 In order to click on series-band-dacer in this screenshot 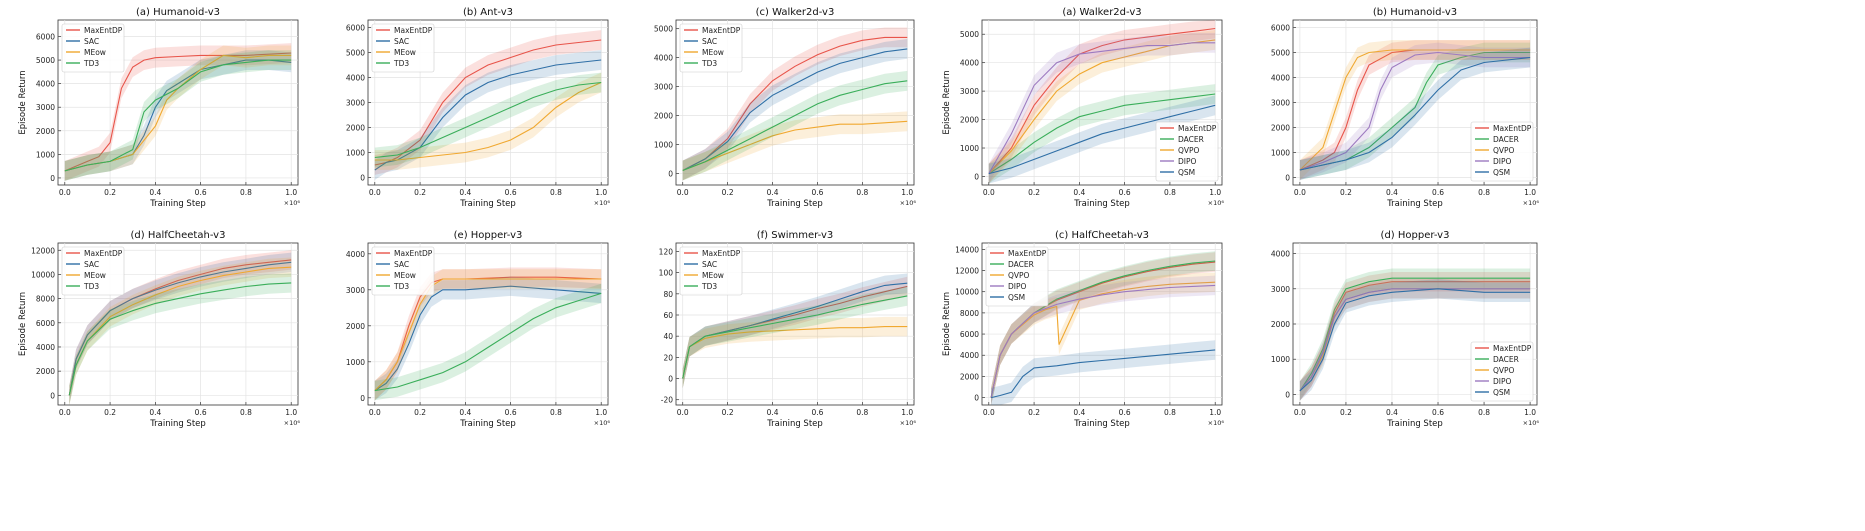, I will do `click(1102, 134)`.